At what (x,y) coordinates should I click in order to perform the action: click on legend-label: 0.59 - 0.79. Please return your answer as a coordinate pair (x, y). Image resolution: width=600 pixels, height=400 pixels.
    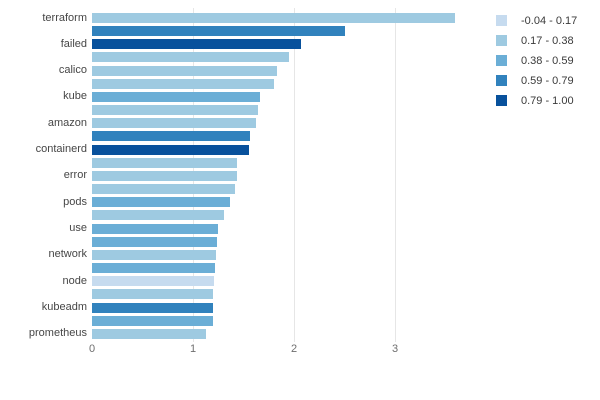
    Looking at the image, I should click on (547, 81).